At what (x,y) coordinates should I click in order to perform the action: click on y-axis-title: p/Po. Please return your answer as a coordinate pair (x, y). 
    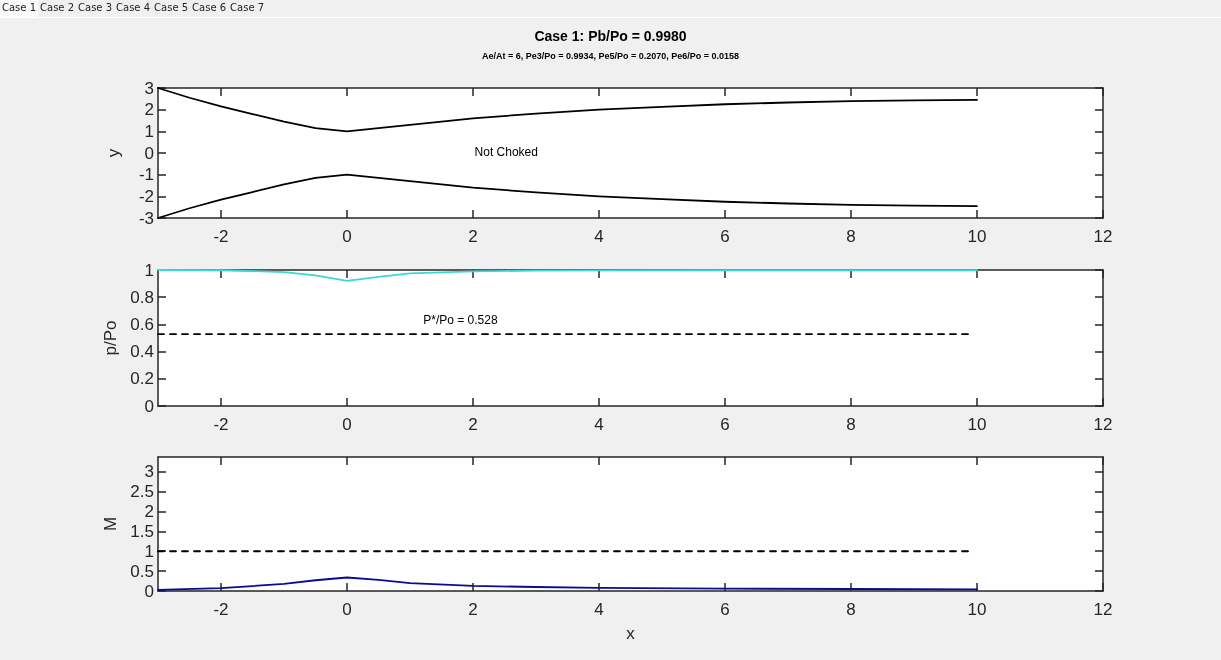
    Looking at the image, I should click on (111, 338).